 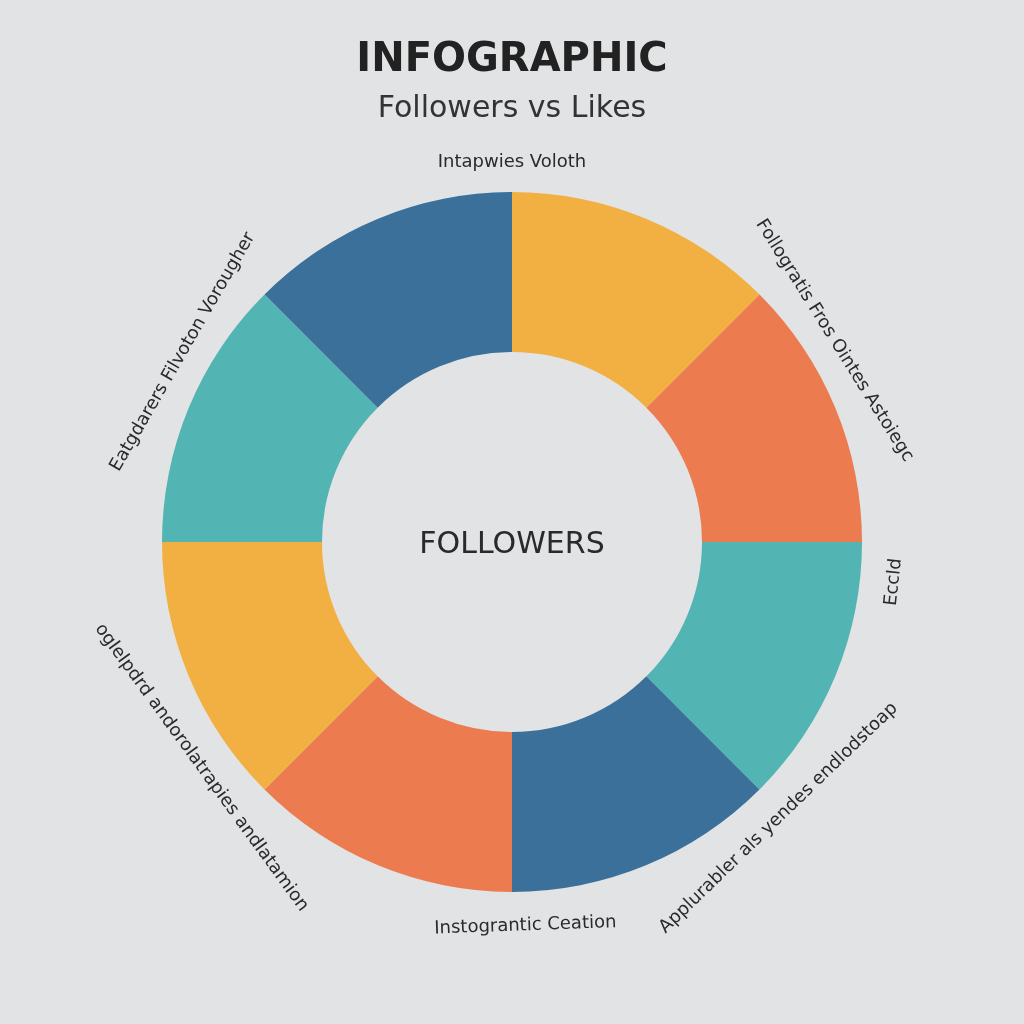 What do you see at coordinates (891, 582) in the screenshot?
I see `text: Eccld` at bounding box center [891, 582].